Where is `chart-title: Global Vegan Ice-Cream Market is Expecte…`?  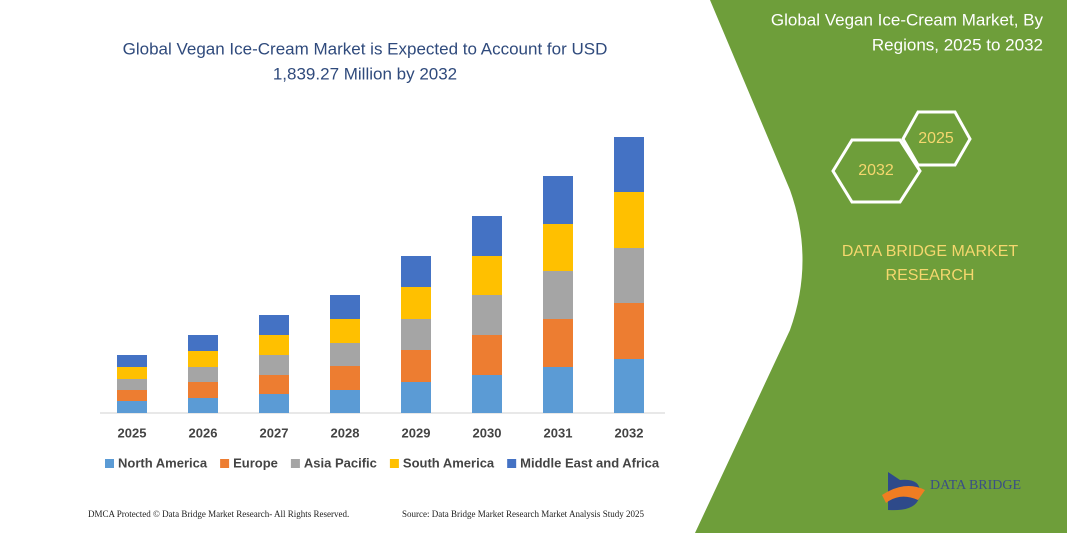
chart-title: Global Vegan Ice-Cream Market is Expecte… is located at coordinates (365, 48).